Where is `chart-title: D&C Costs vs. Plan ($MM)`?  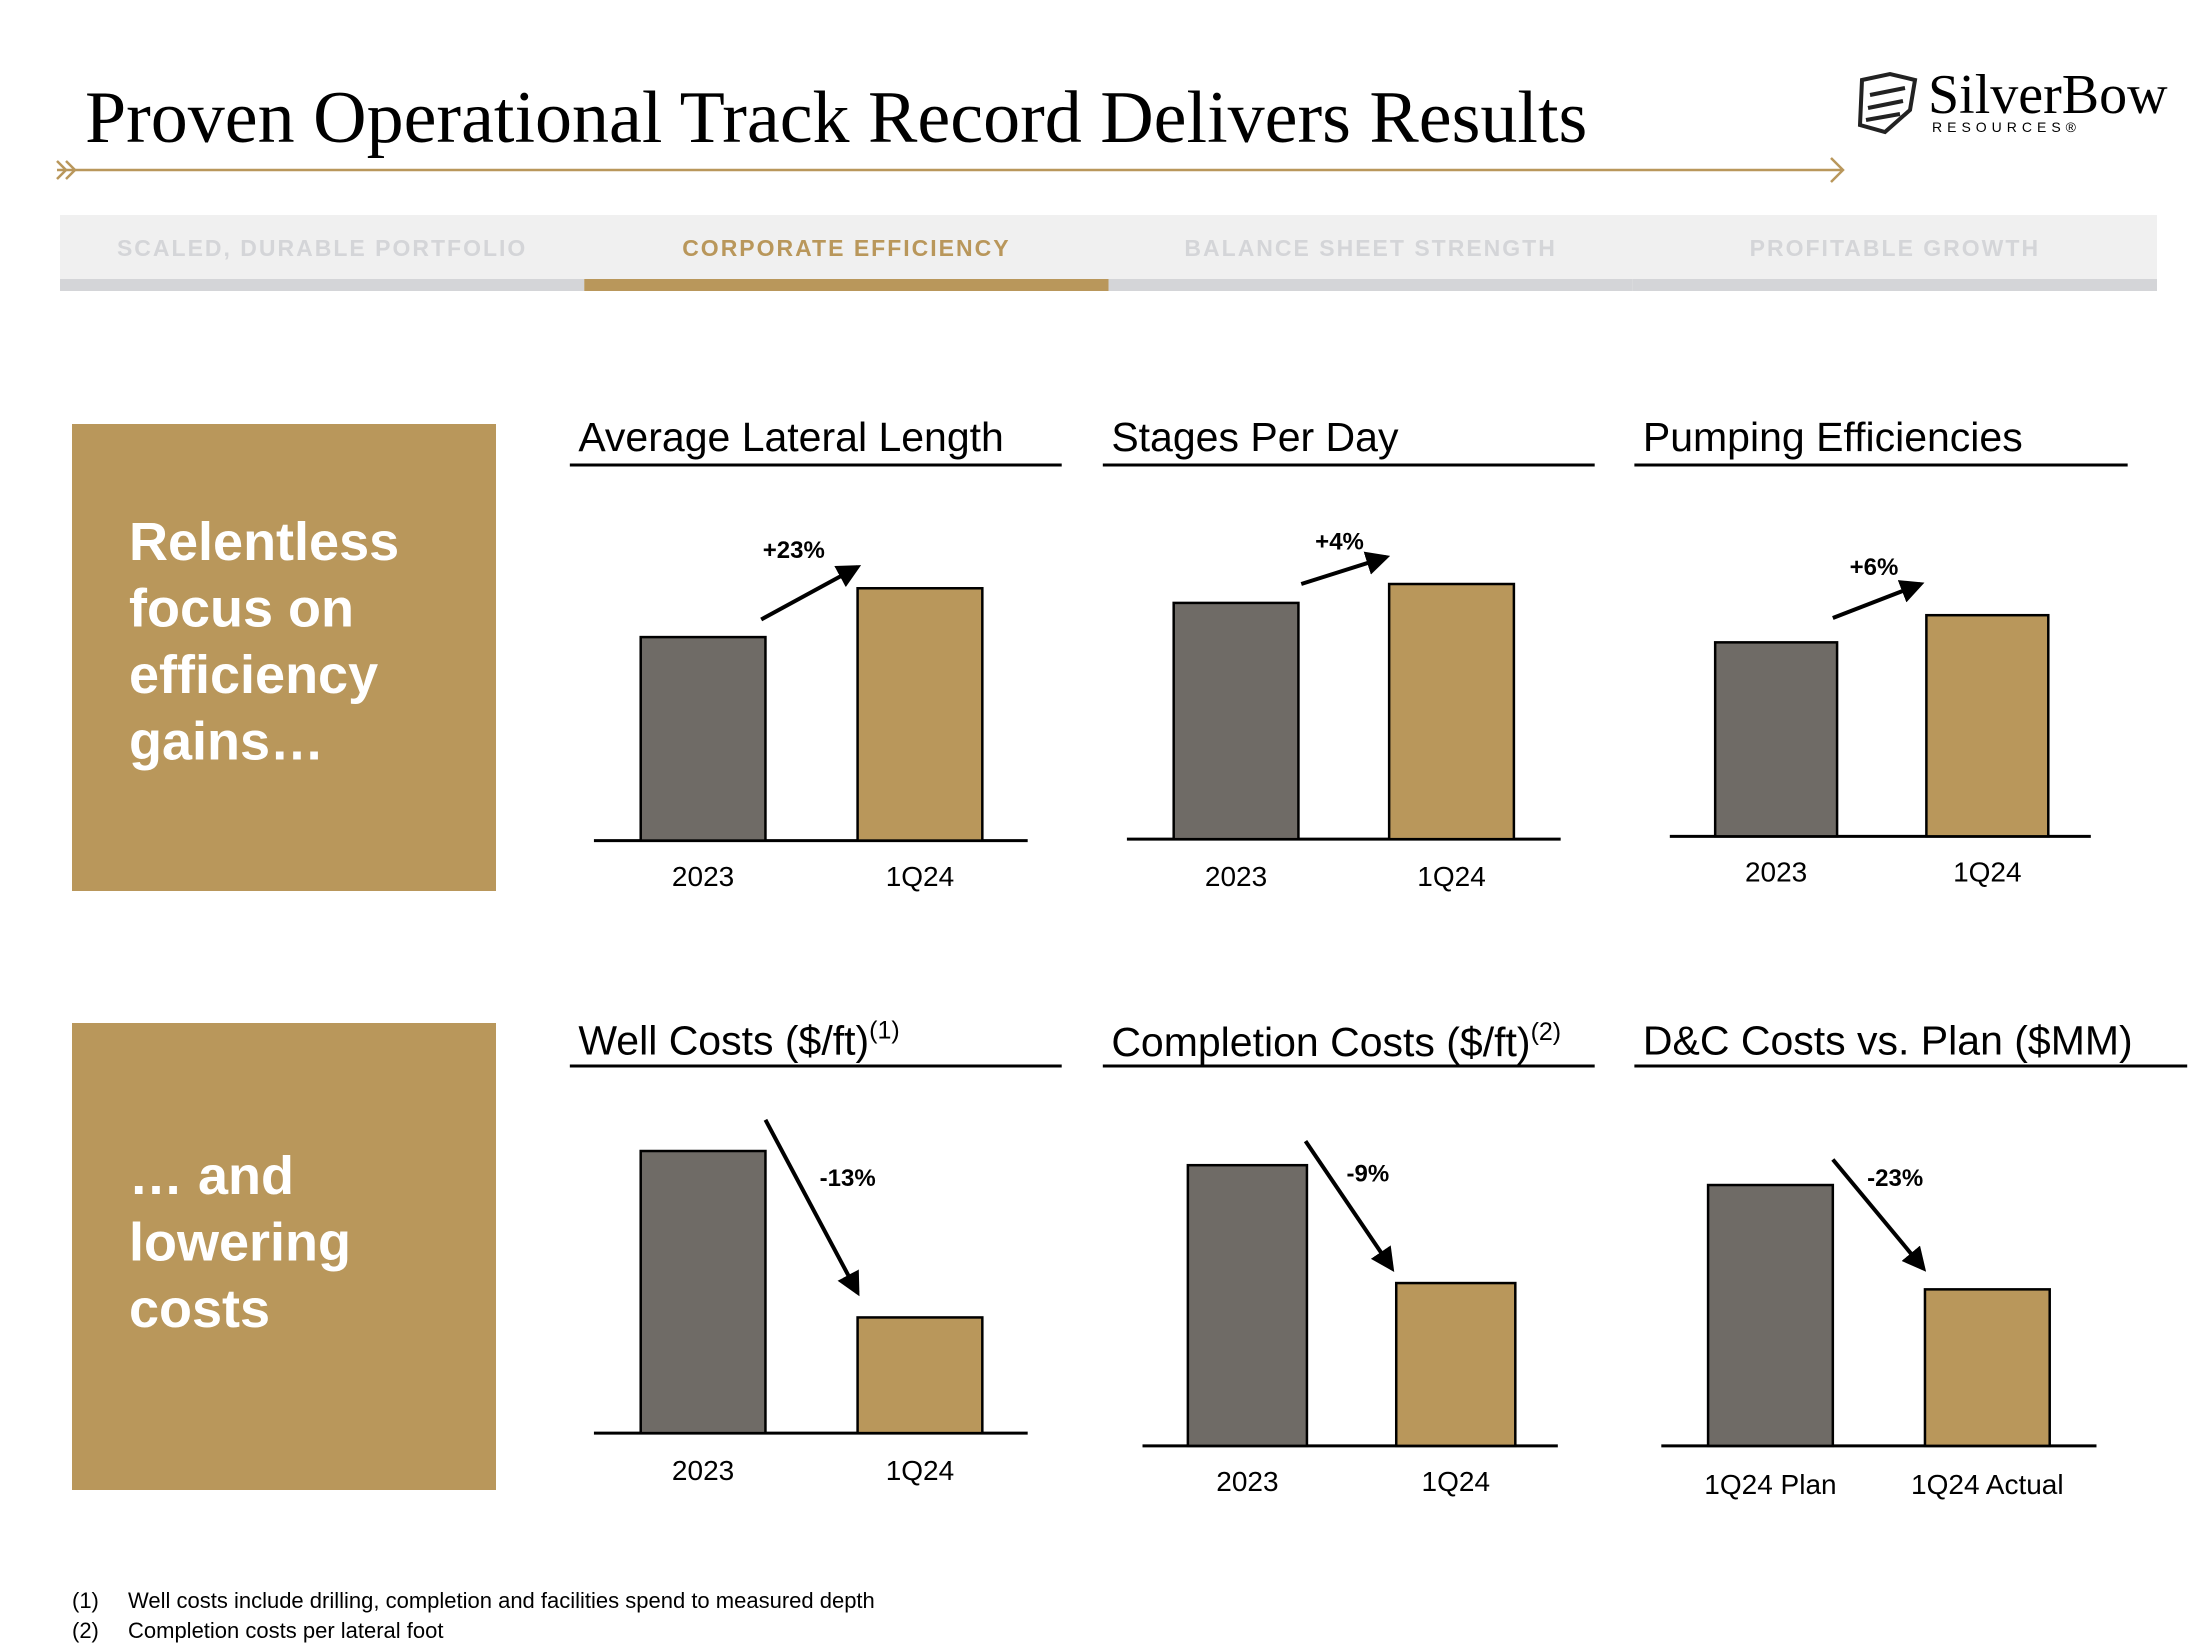 chart-title: D&C Costs vs. Plan ($MM) is located at coordinates (1888, 1041).